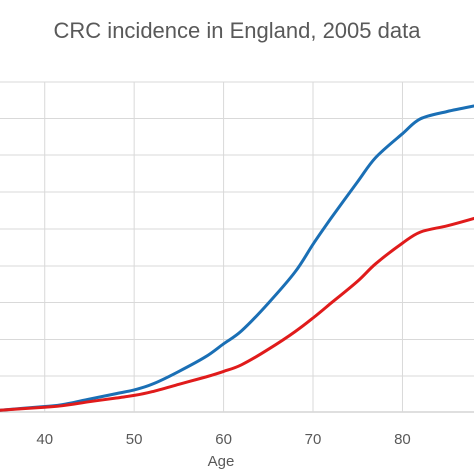  Describe the element at coordinates (44, 439) in the screenshot. I see `x-tick-label: 40` at that location.